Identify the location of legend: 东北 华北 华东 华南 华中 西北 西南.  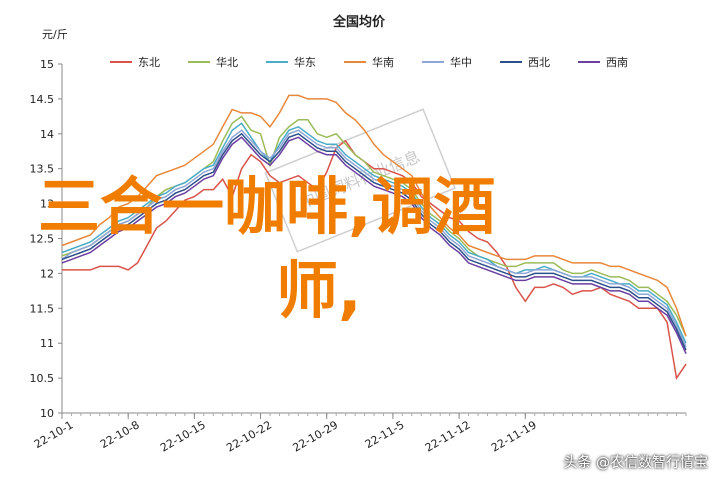
(369, 62).